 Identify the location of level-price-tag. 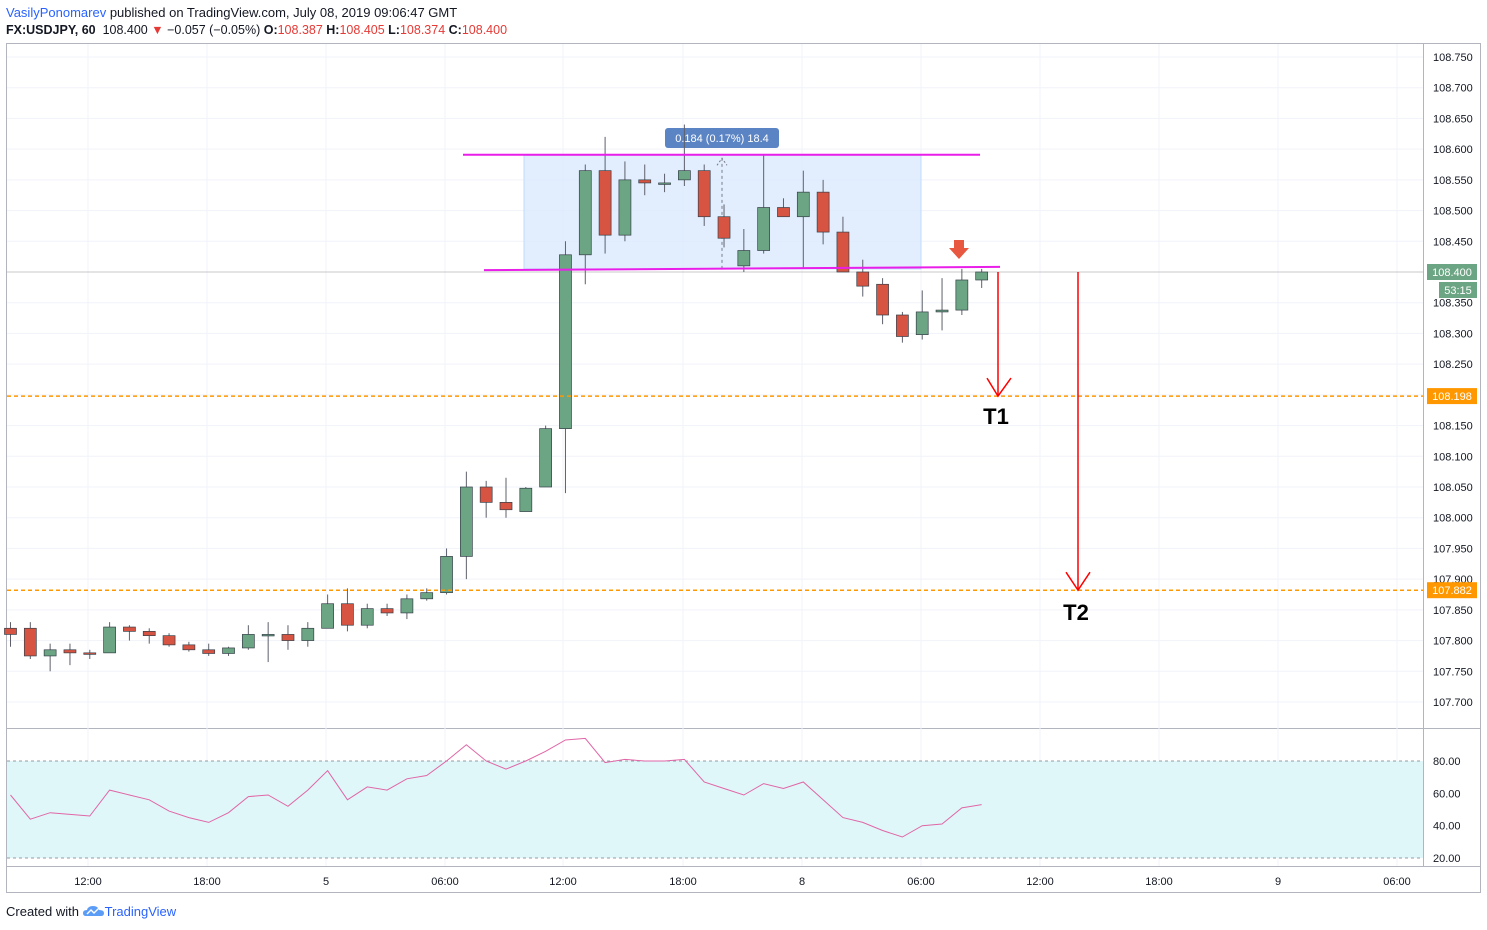
(1452, 396).